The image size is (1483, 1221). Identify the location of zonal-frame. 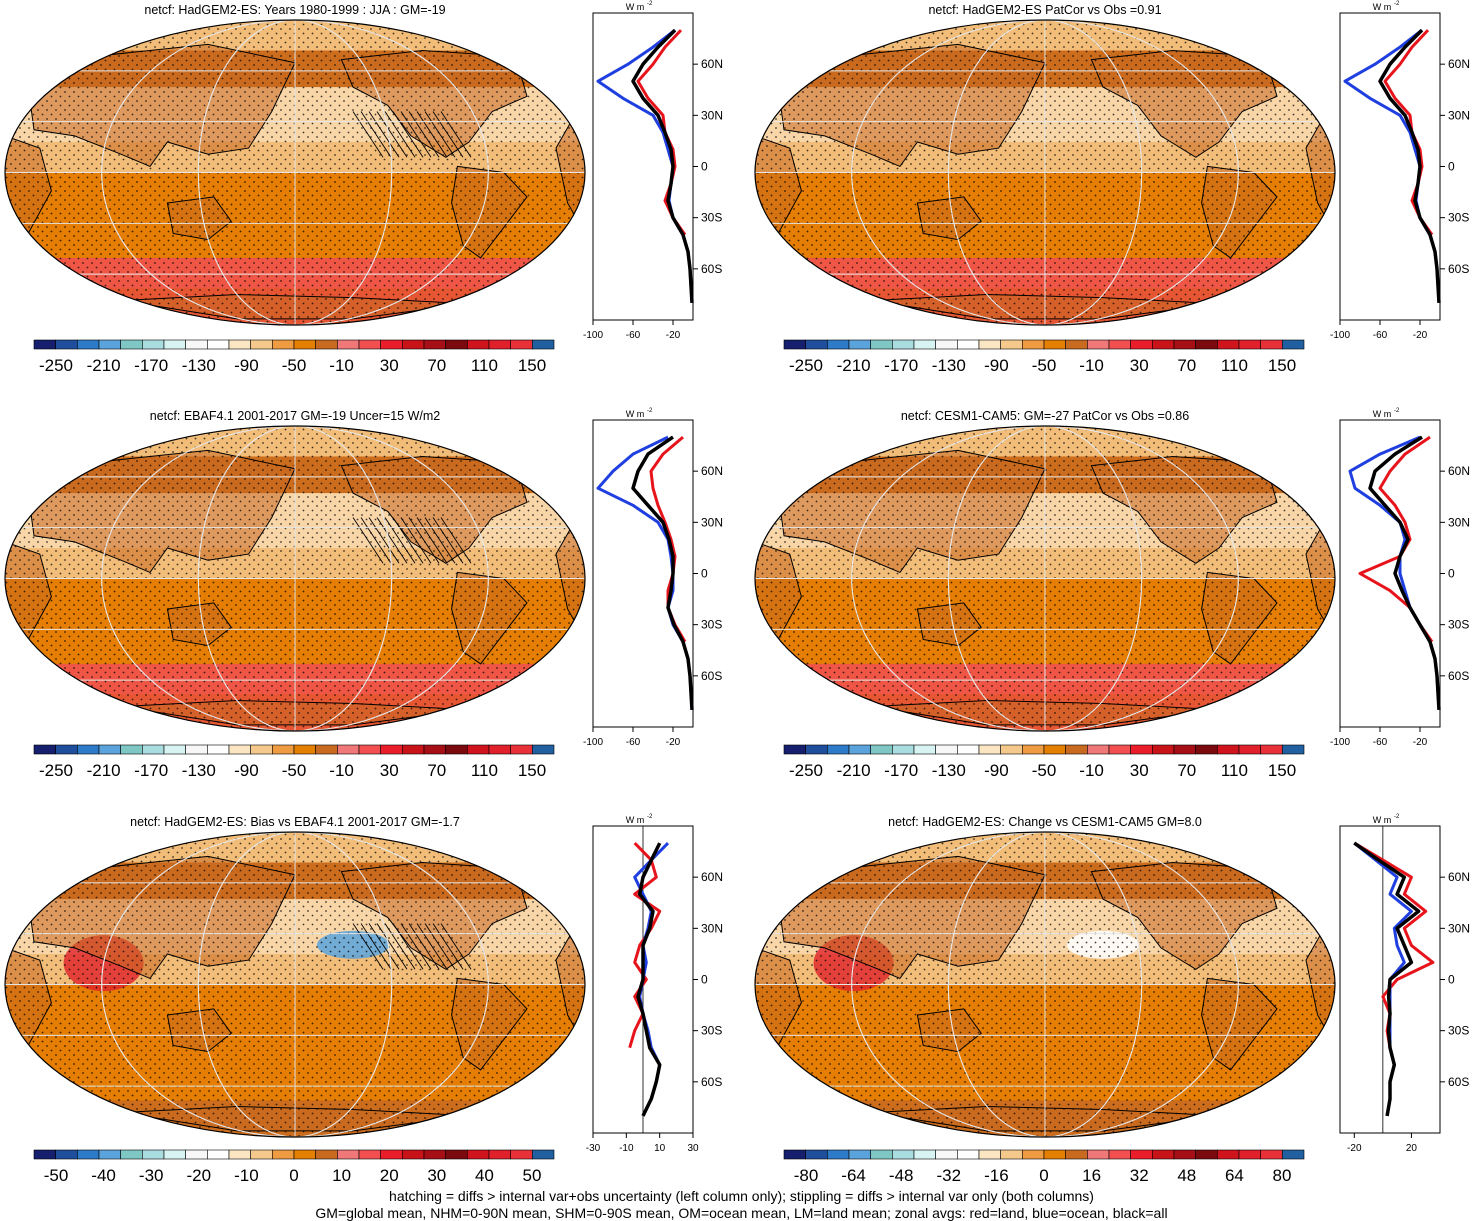
(1390, 166).